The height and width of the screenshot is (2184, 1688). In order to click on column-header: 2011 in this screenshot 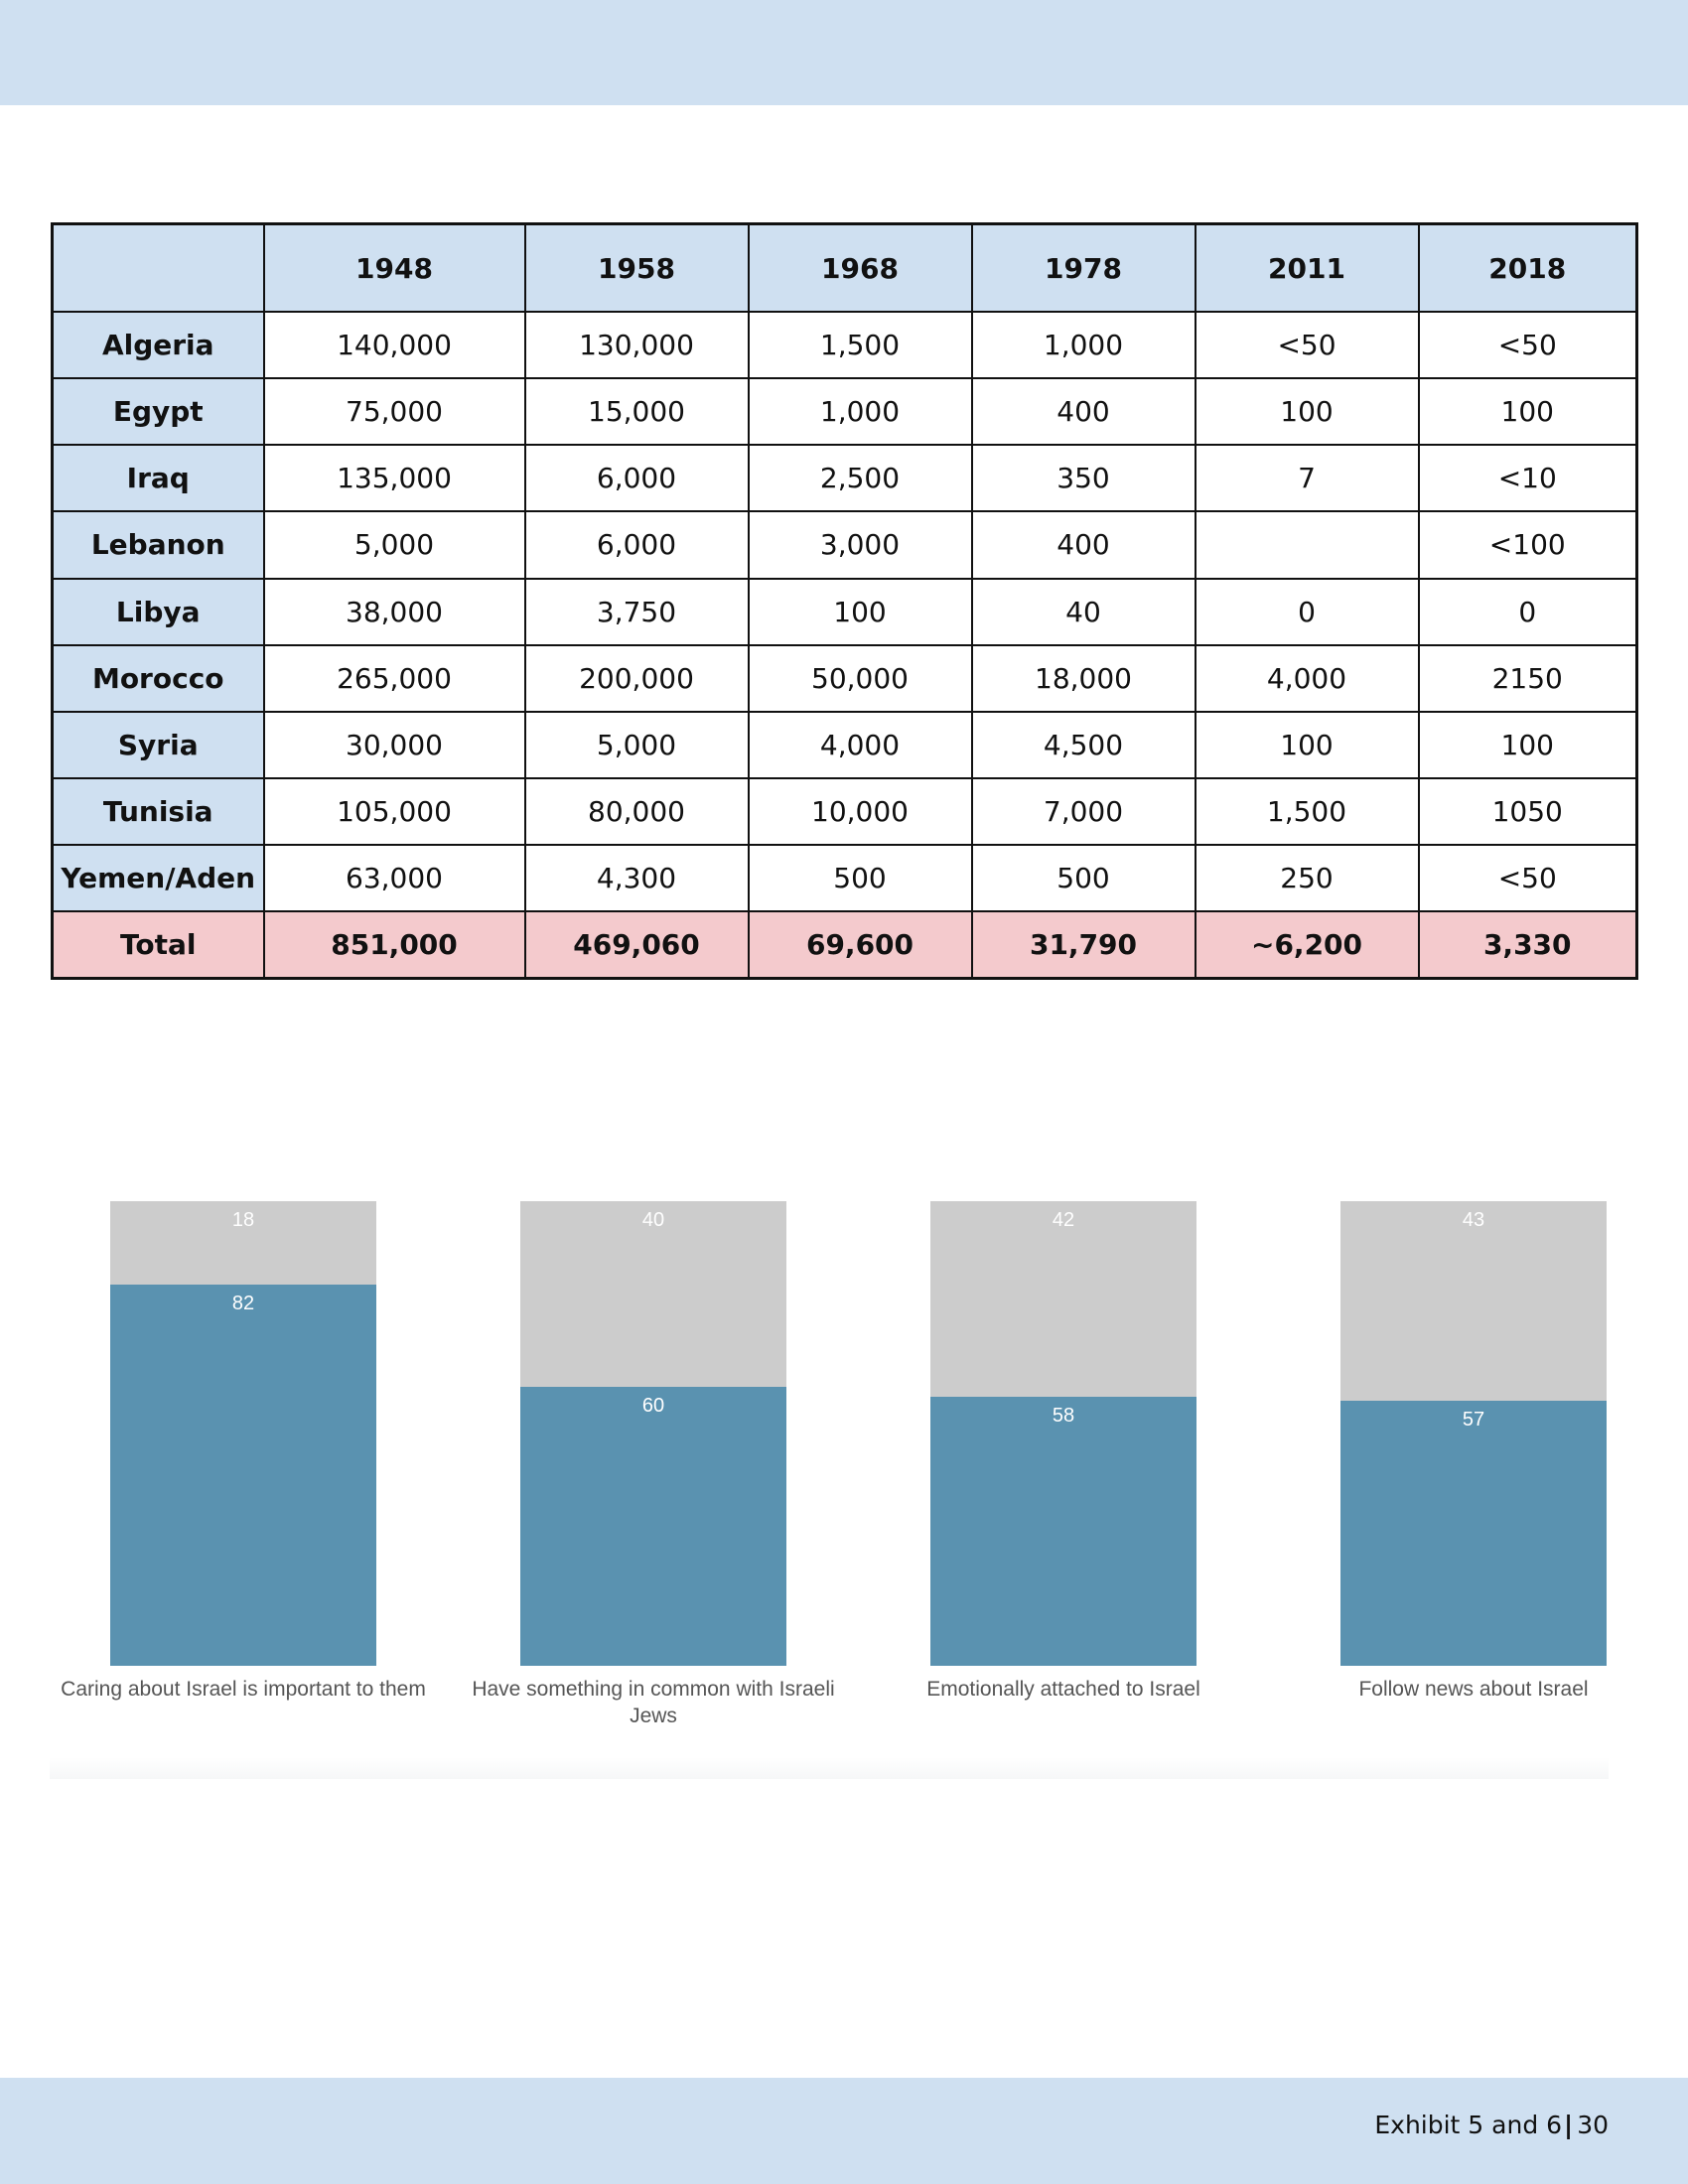, I will do `click(1307, 267)`.